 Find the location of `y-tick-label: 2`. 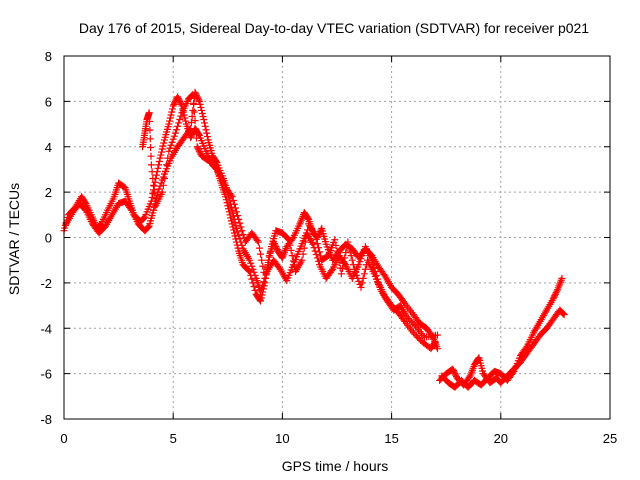

y-tick-label: 2 is located at coordinates (48, 192).